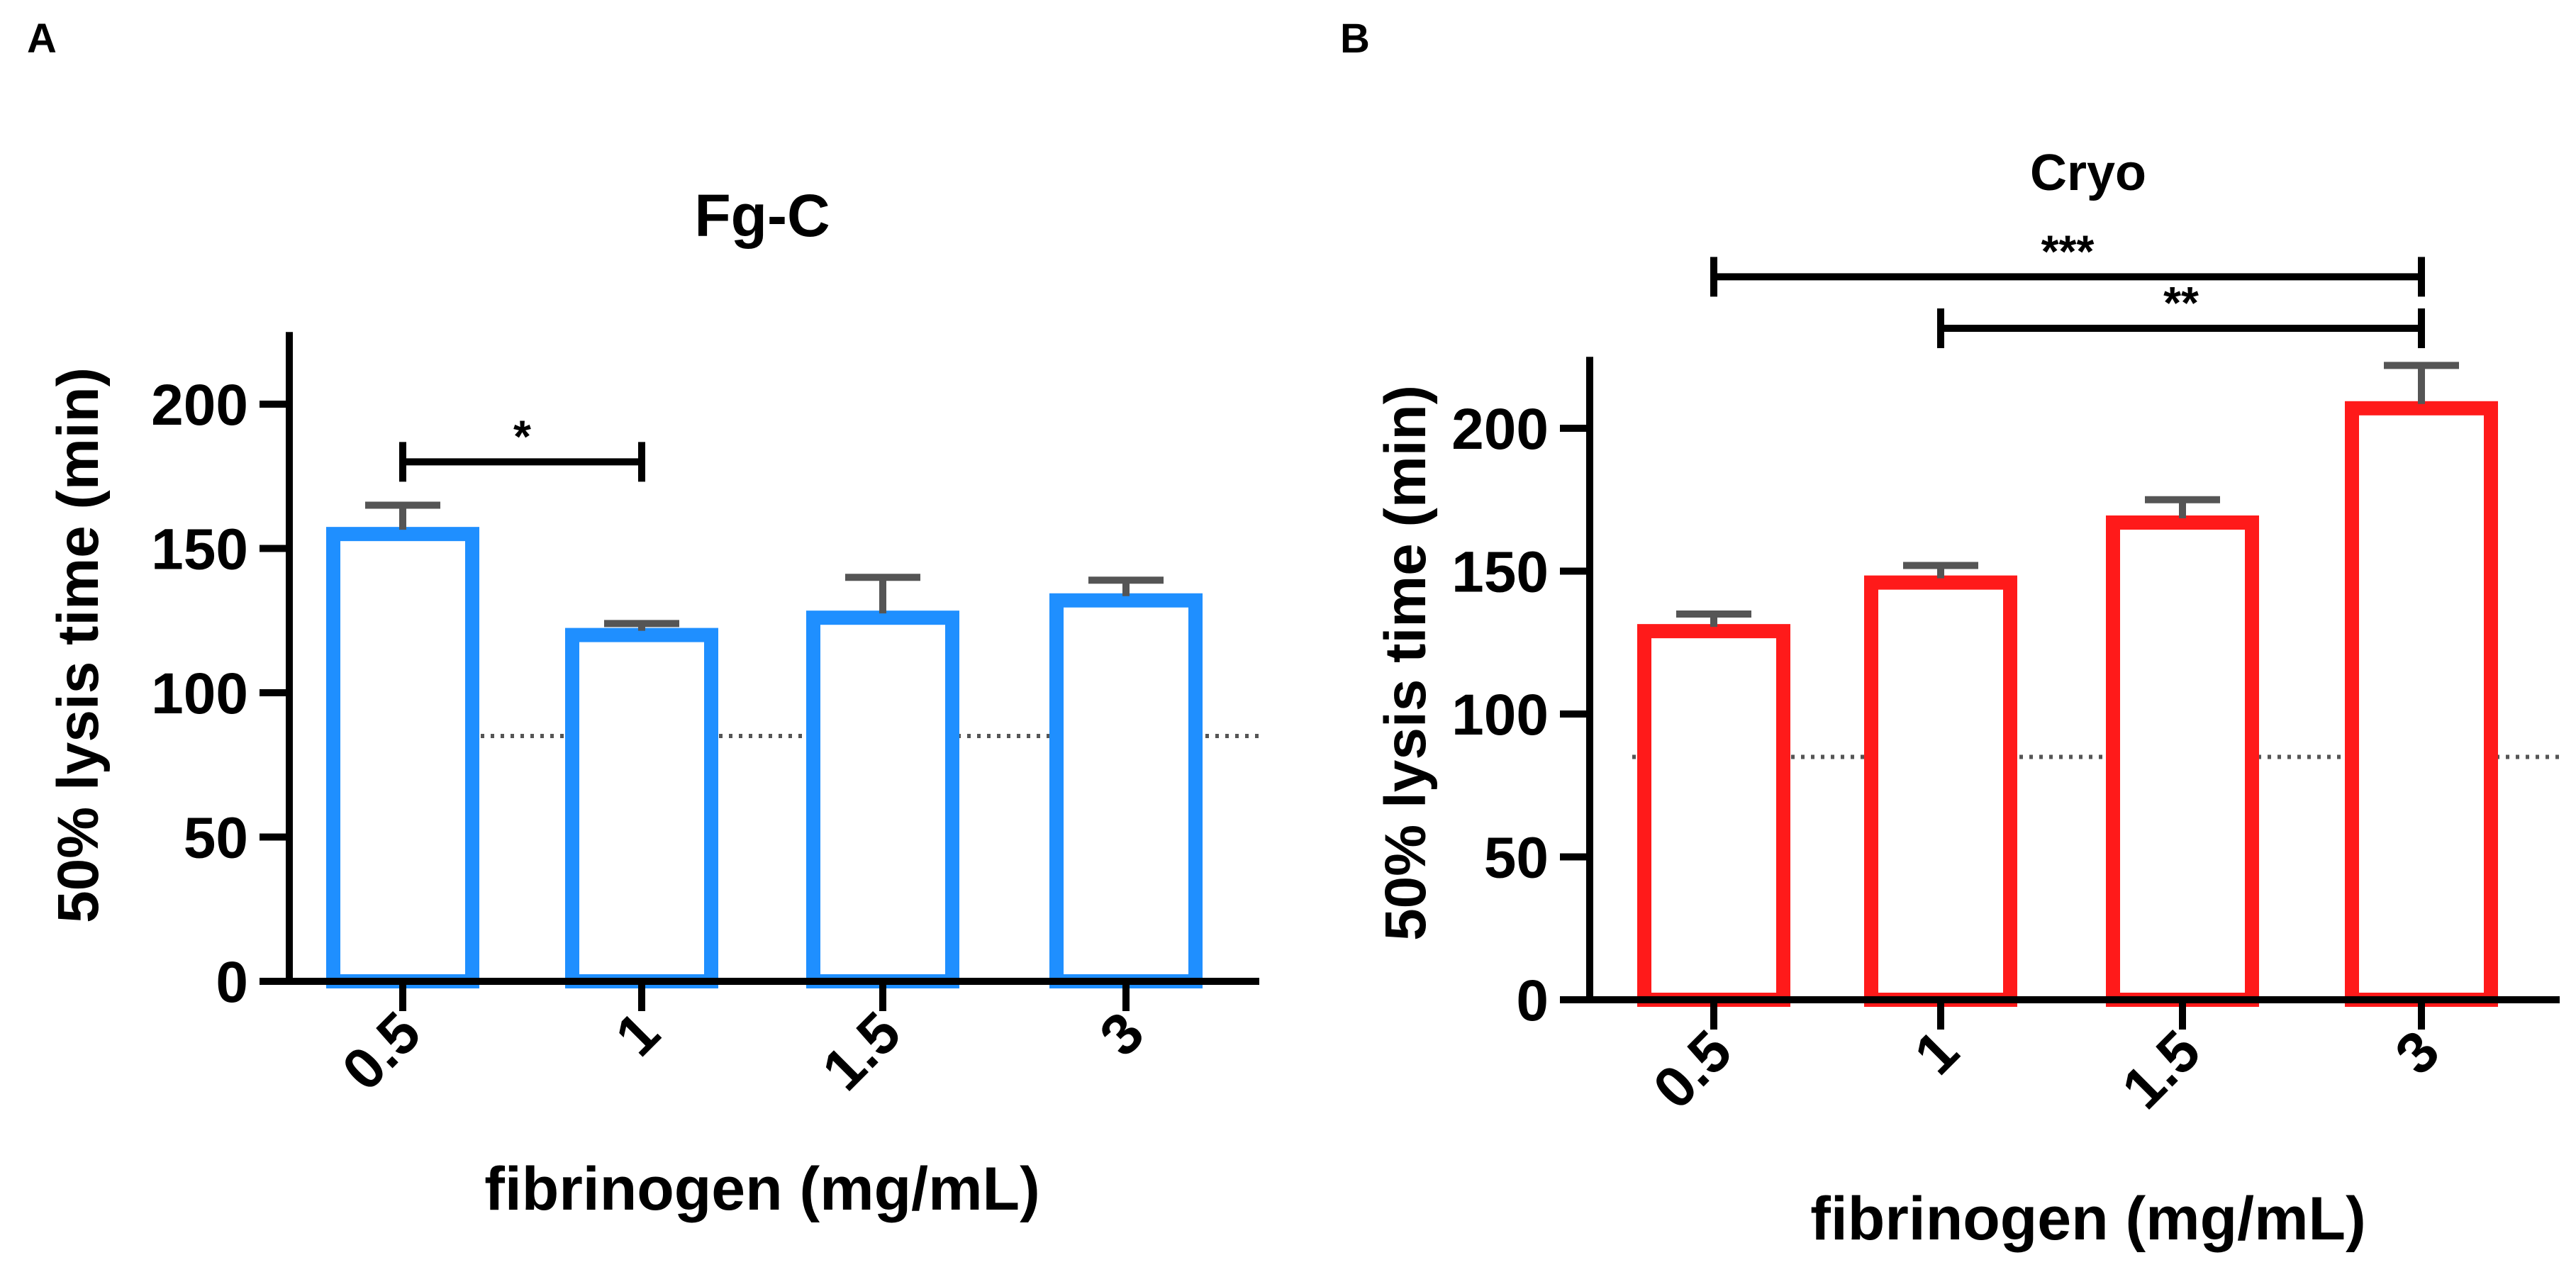 The image size is (2576, 1277). What do you see at coordinates (1532, 1001) in the screenshot?
I see `panel-b-ytick-label-0: 0` at bounding box center [1532, 1001].